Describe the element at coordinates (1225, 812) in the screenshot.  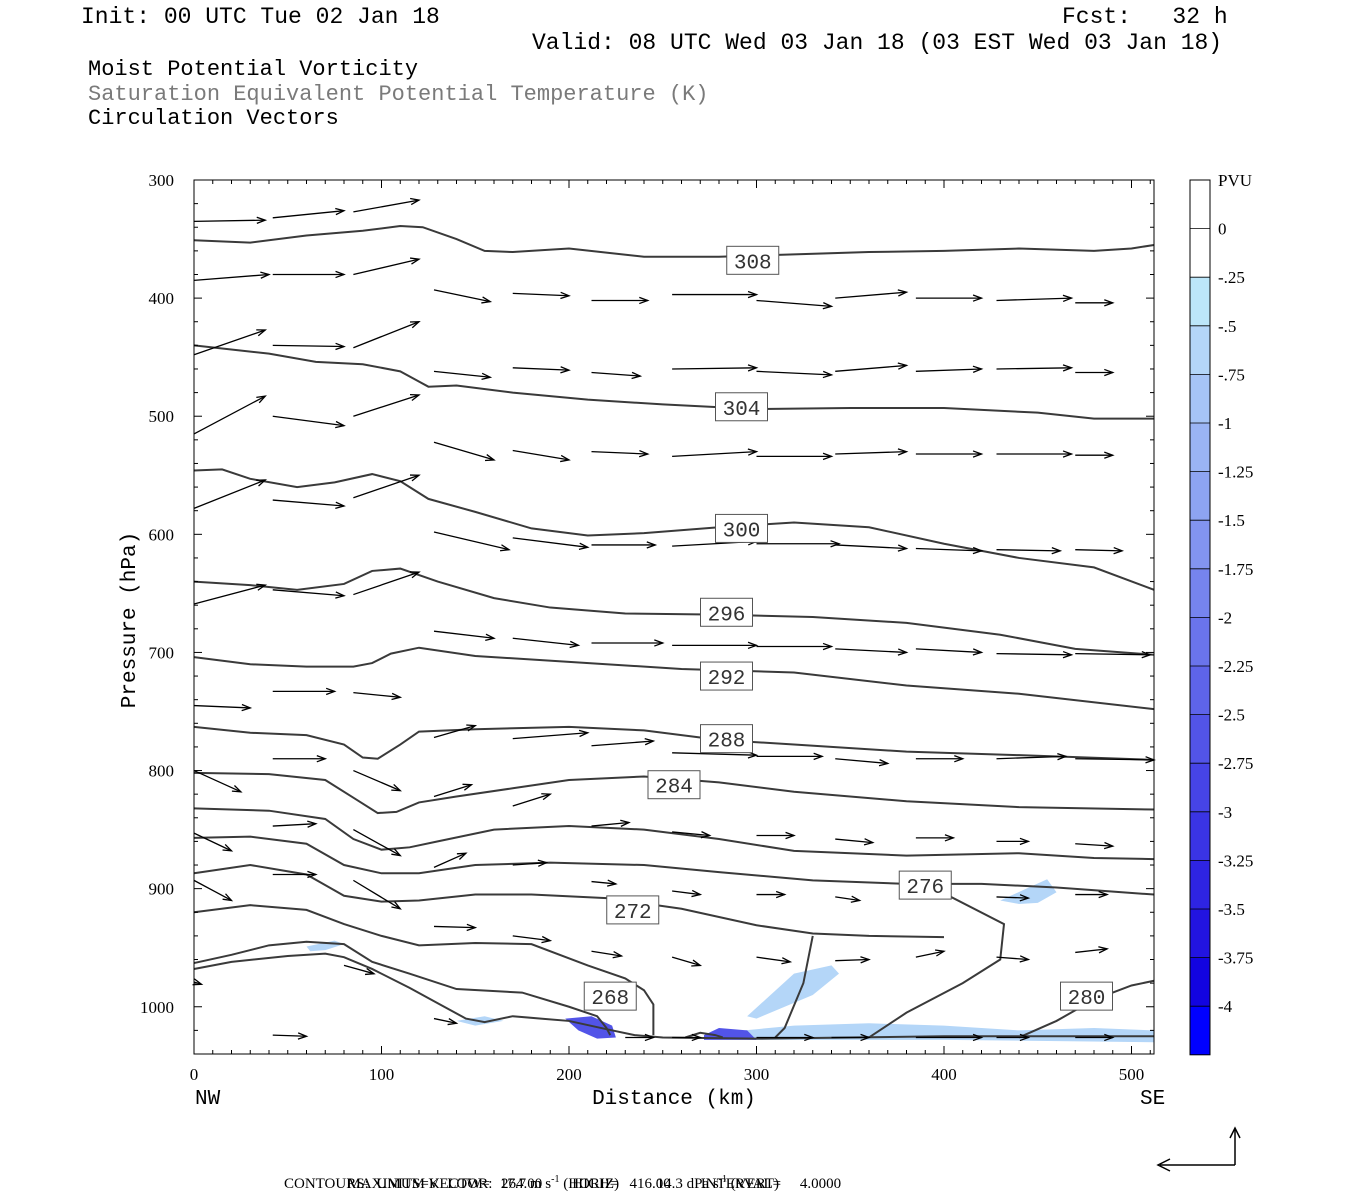
I see `colorbar-label-12: -3` at that location.